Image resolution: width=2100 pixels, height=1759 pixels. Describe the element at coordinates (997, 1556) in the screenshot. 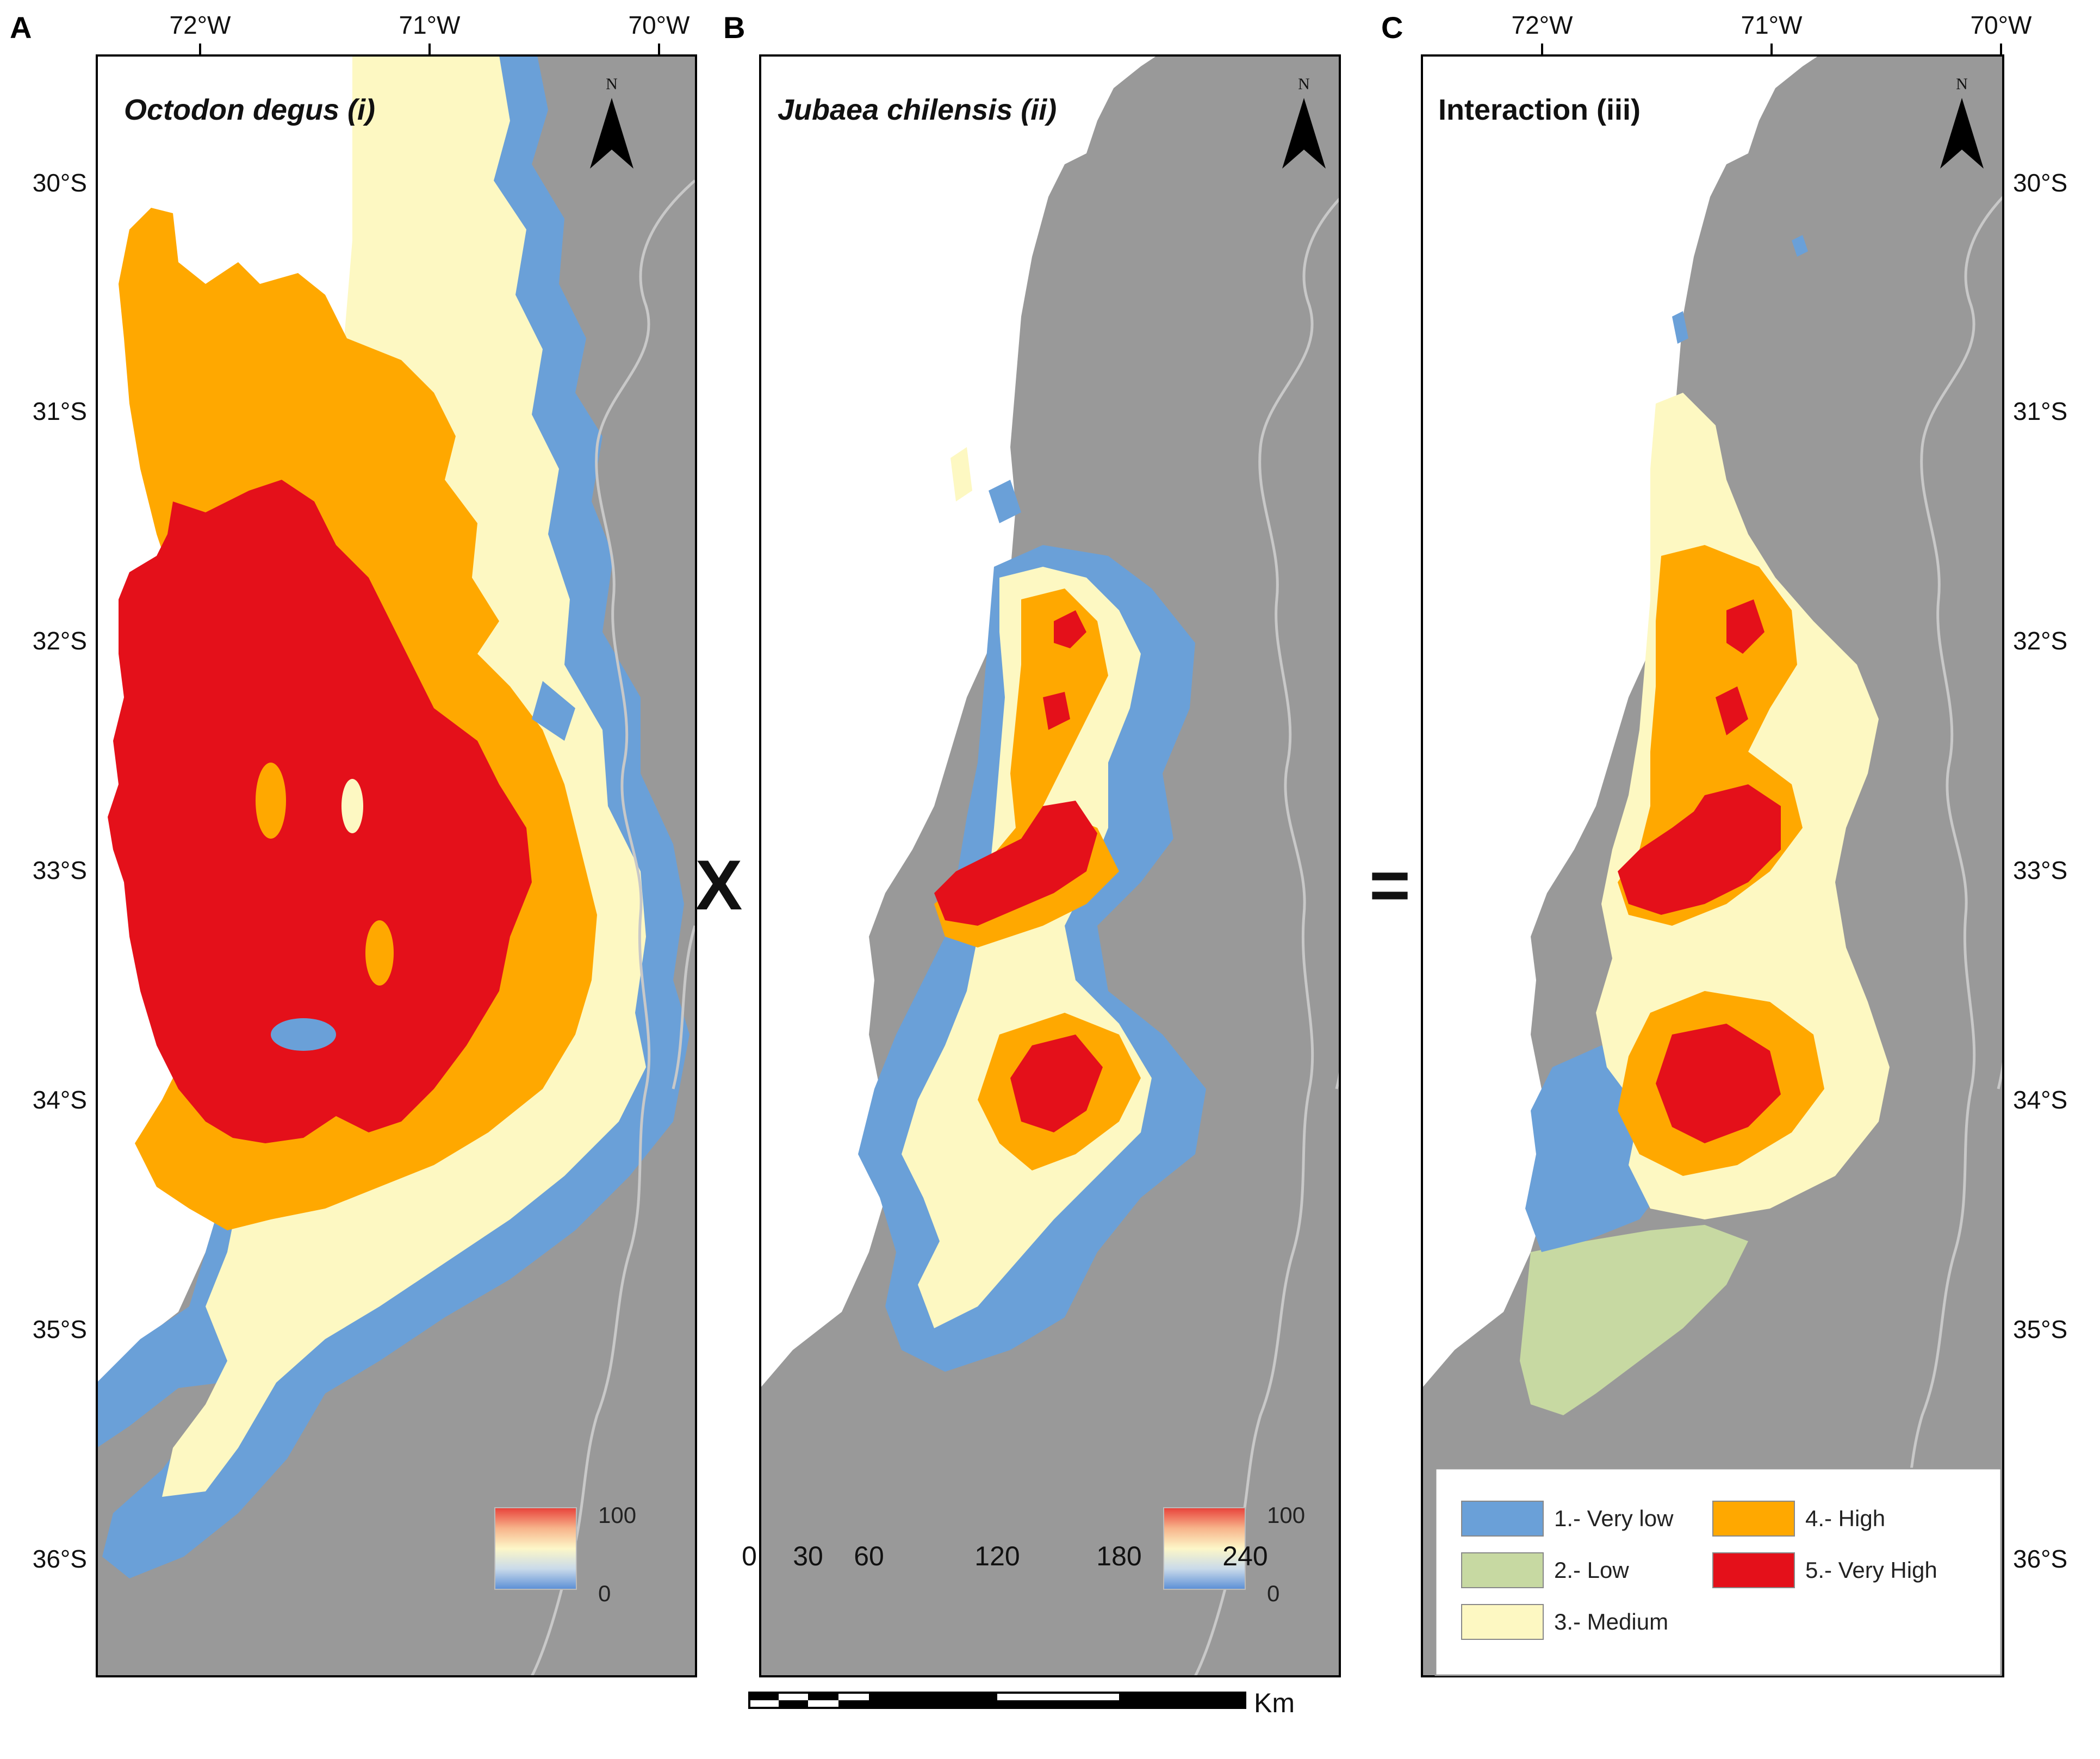

I see `scale-tick-120: 120` at that location.